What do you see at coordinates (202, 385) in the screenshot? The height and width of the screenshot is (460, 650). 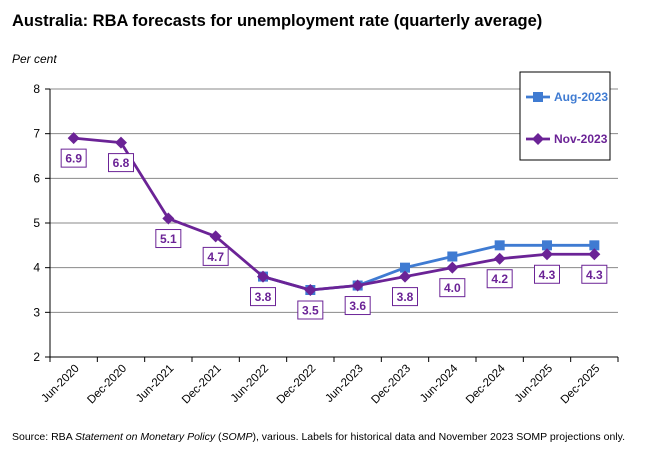 I see `x-tick-label: Dec-2021` at bounding box center [202, 385].